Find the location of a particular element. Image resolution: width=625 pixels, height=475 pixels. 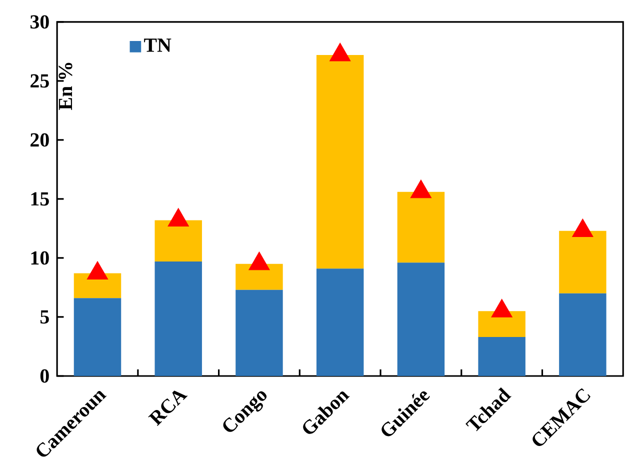

y-tick-label: 25 is located at coordinates (39, 81).